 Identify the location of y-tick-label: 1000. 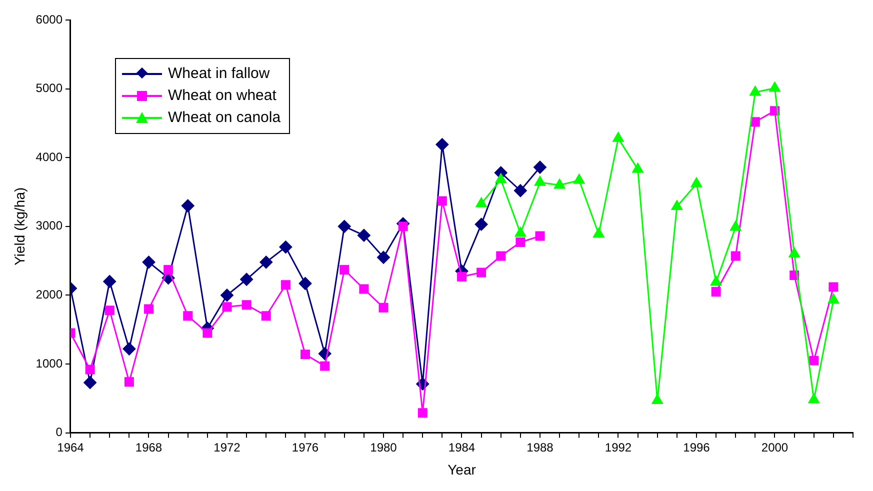
(49, 363).